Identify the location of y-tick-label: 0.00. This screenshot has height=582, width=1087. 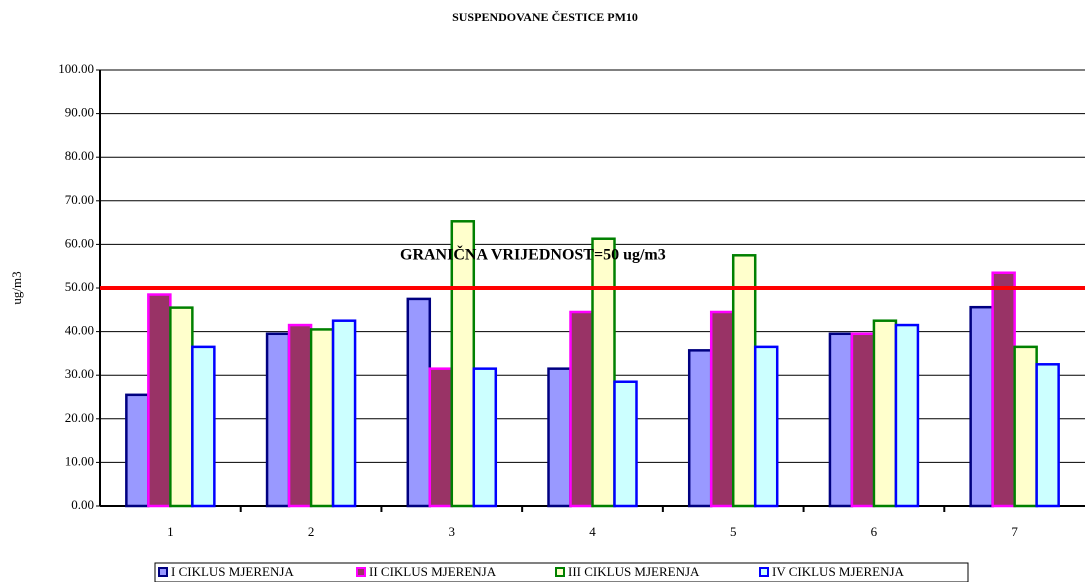
(82, 504).